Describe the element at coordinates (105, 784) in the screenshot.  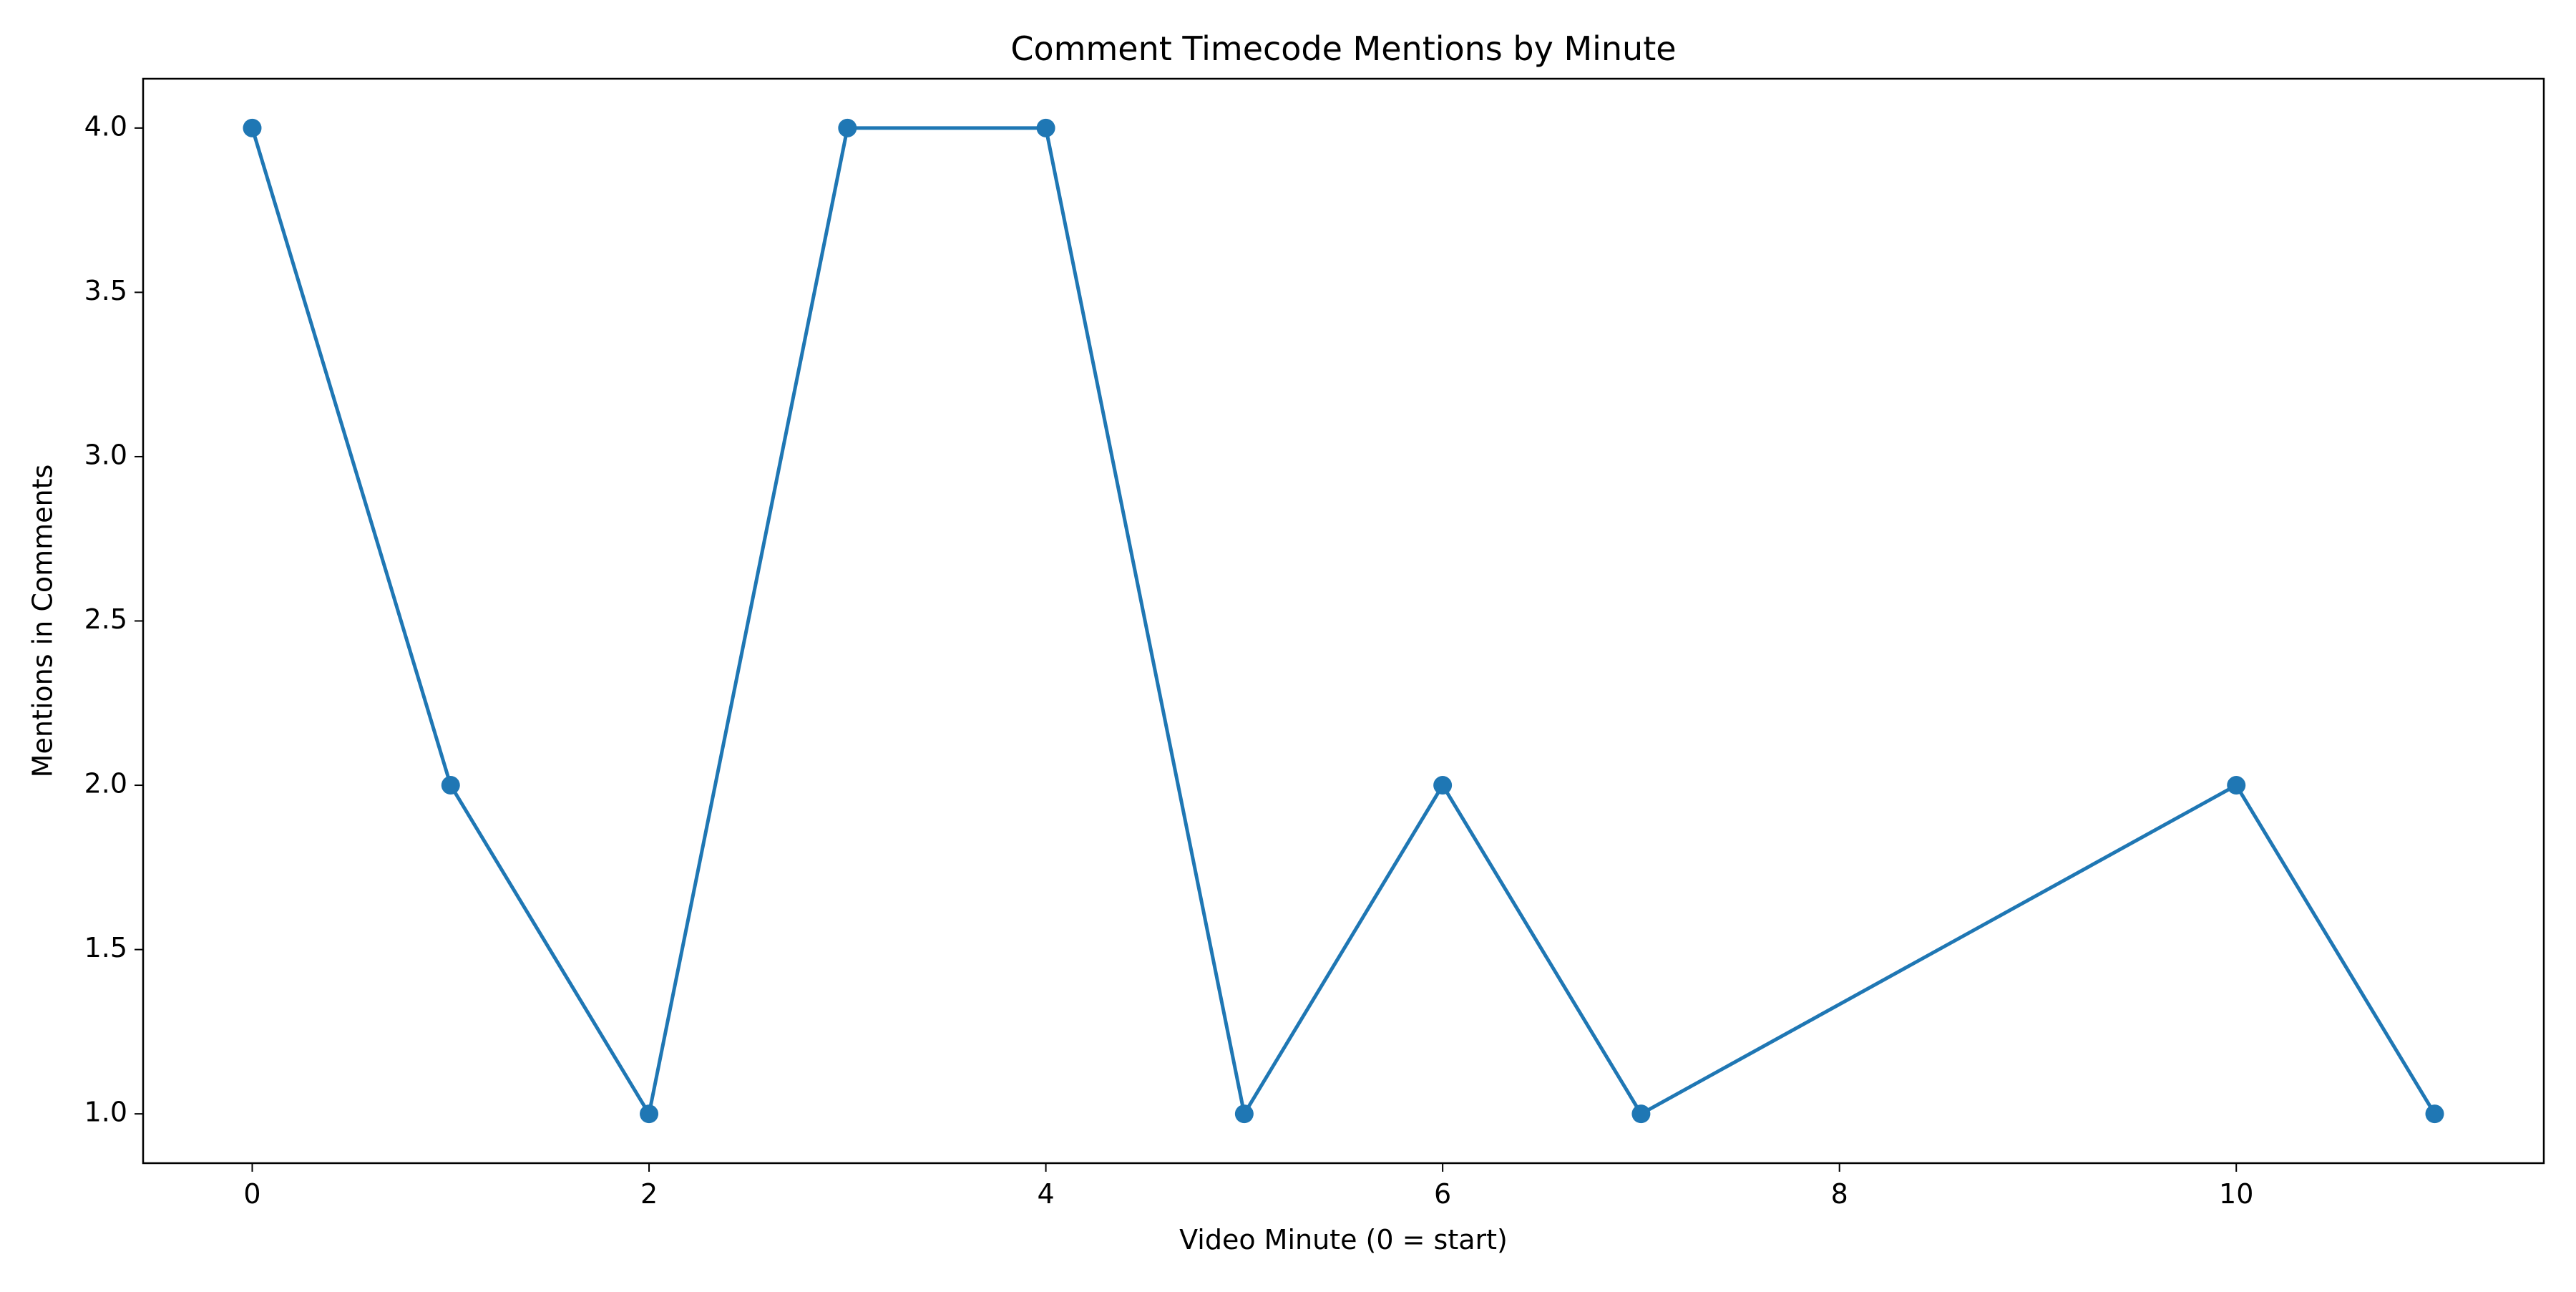
I see `y-tick-label: 2.0` at that location.